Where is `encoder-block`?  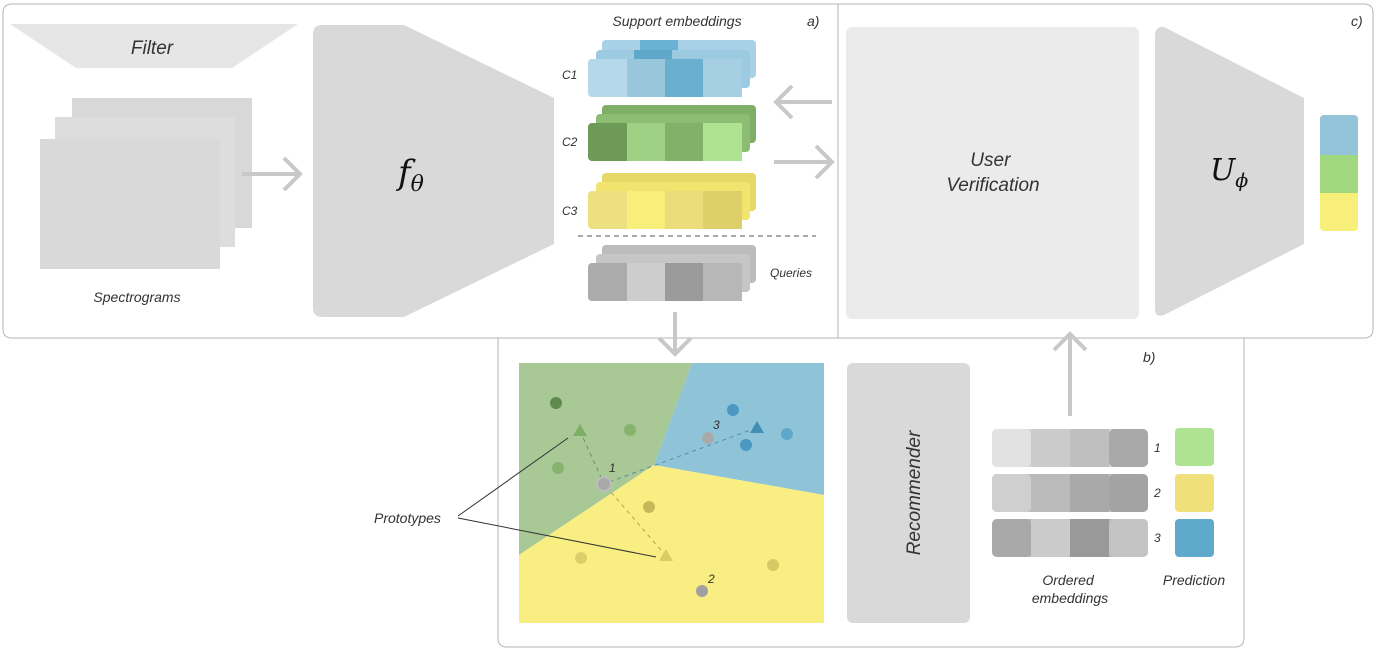 encoder-block is located at coordinates (433, 171).